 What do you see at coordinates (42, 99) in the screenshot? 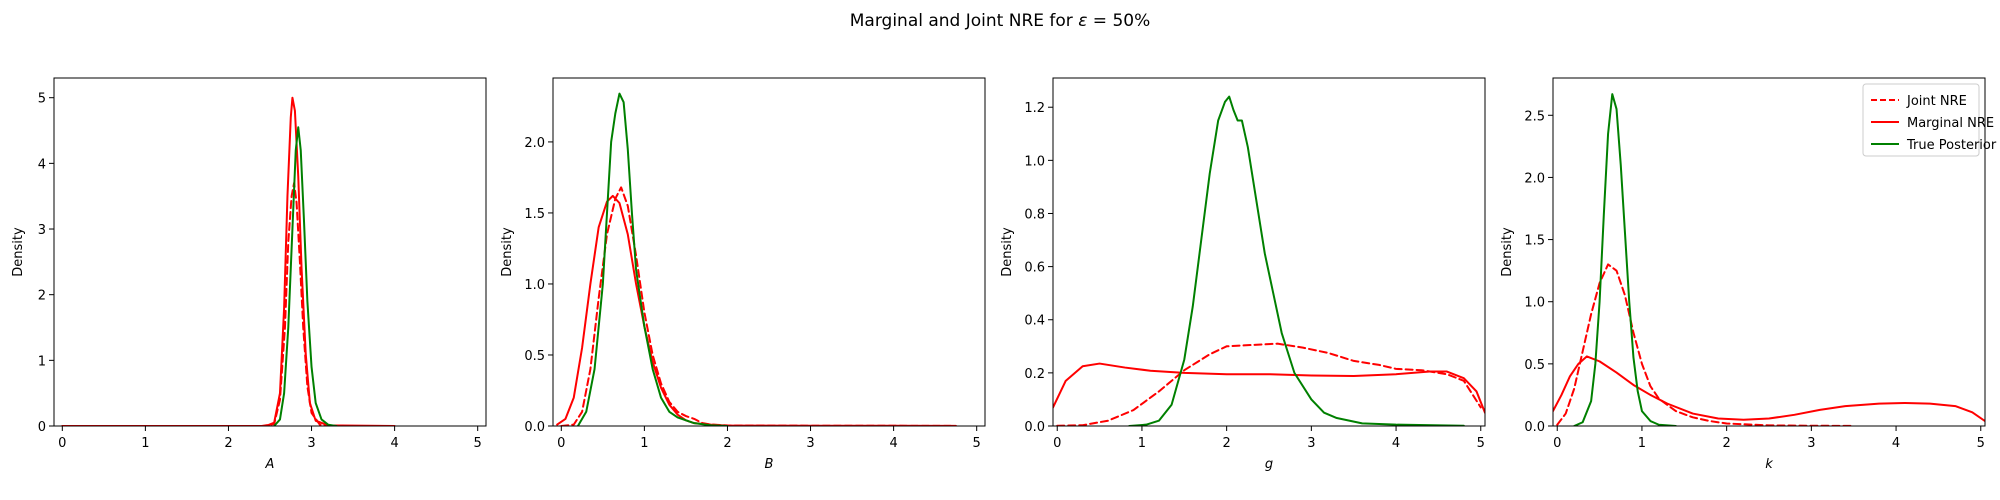
I see `y-tick-label: 5` at bounding box center [42, 99].